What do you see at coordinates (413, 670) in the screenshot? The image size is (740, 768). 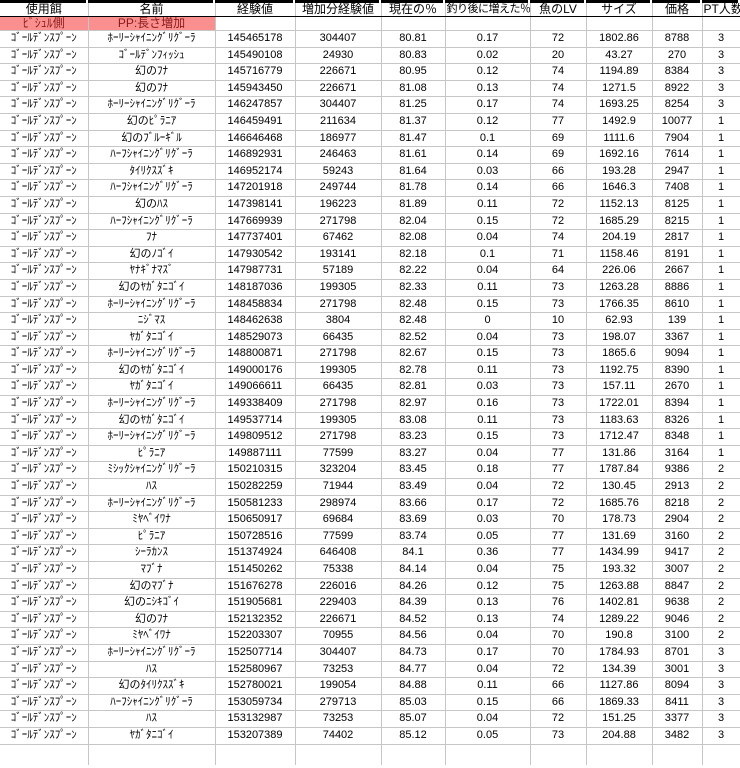 I see `cell-current-pct: 84.77` at bounding box center [413, 670].